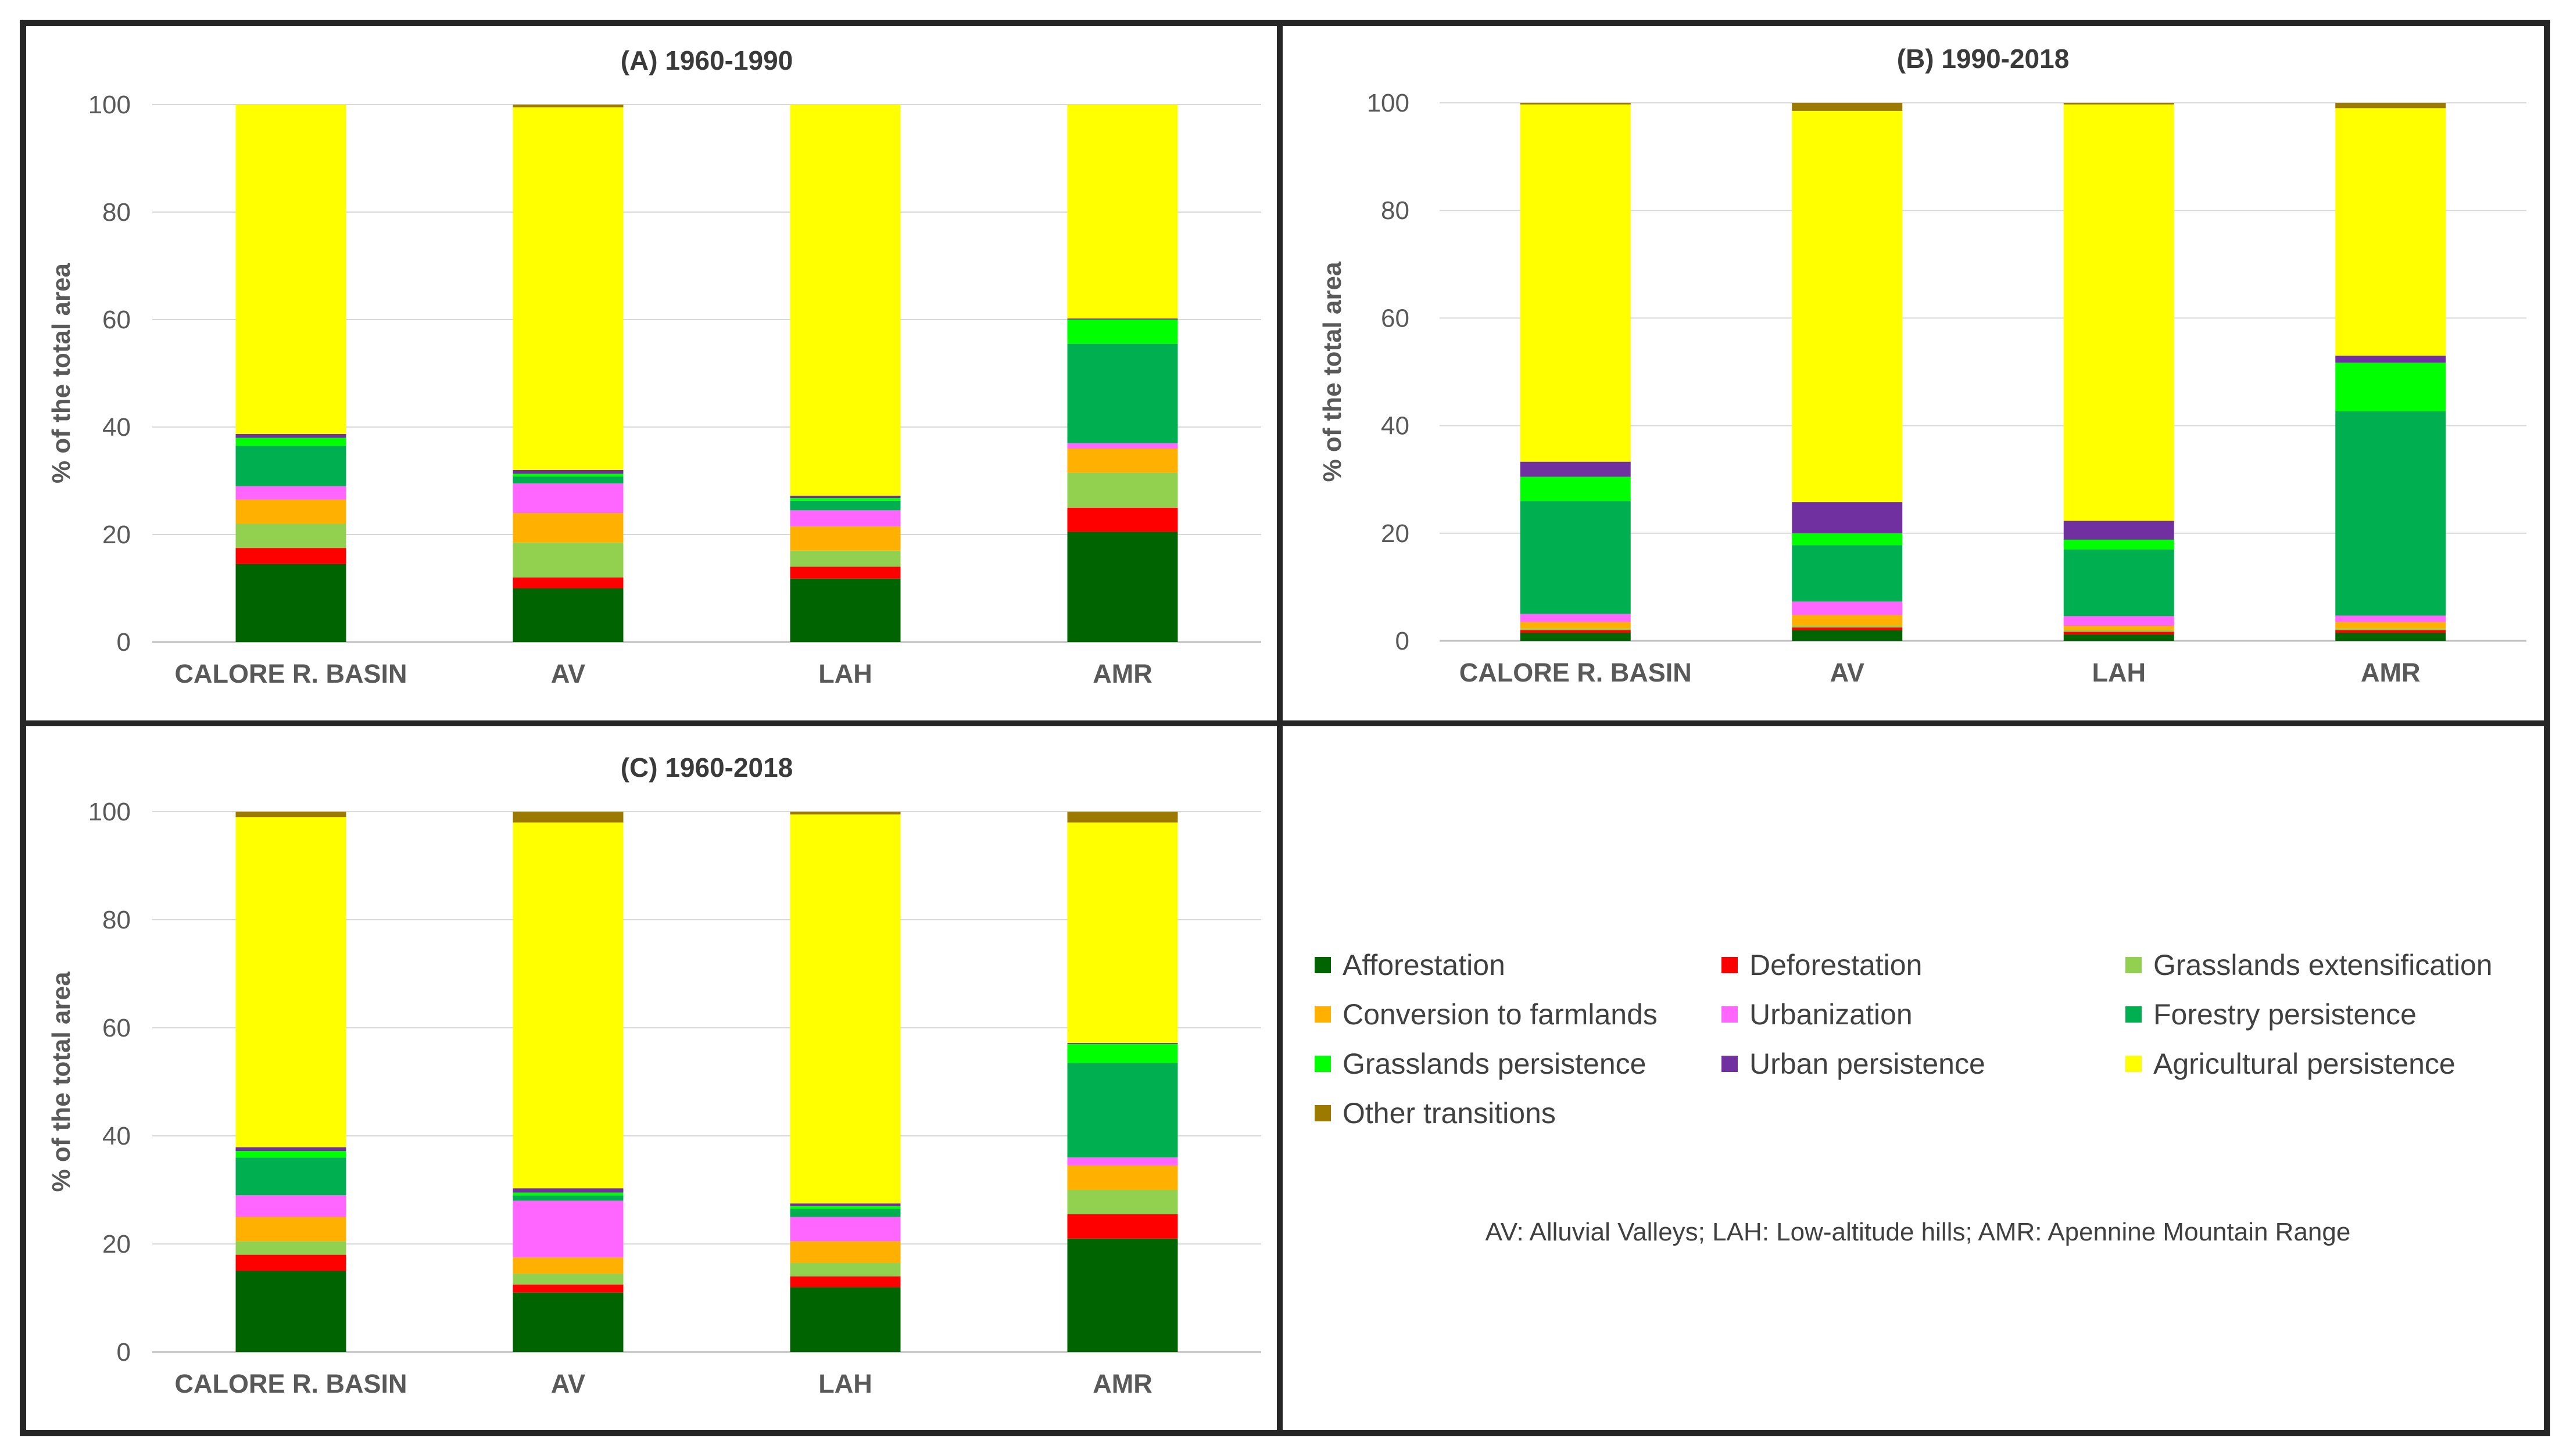  What do you see at coordinates (1501, 1015) in the screenshot?
I see `legend-label: Conversion to farmlands` at bounding box center [1501, 1015].